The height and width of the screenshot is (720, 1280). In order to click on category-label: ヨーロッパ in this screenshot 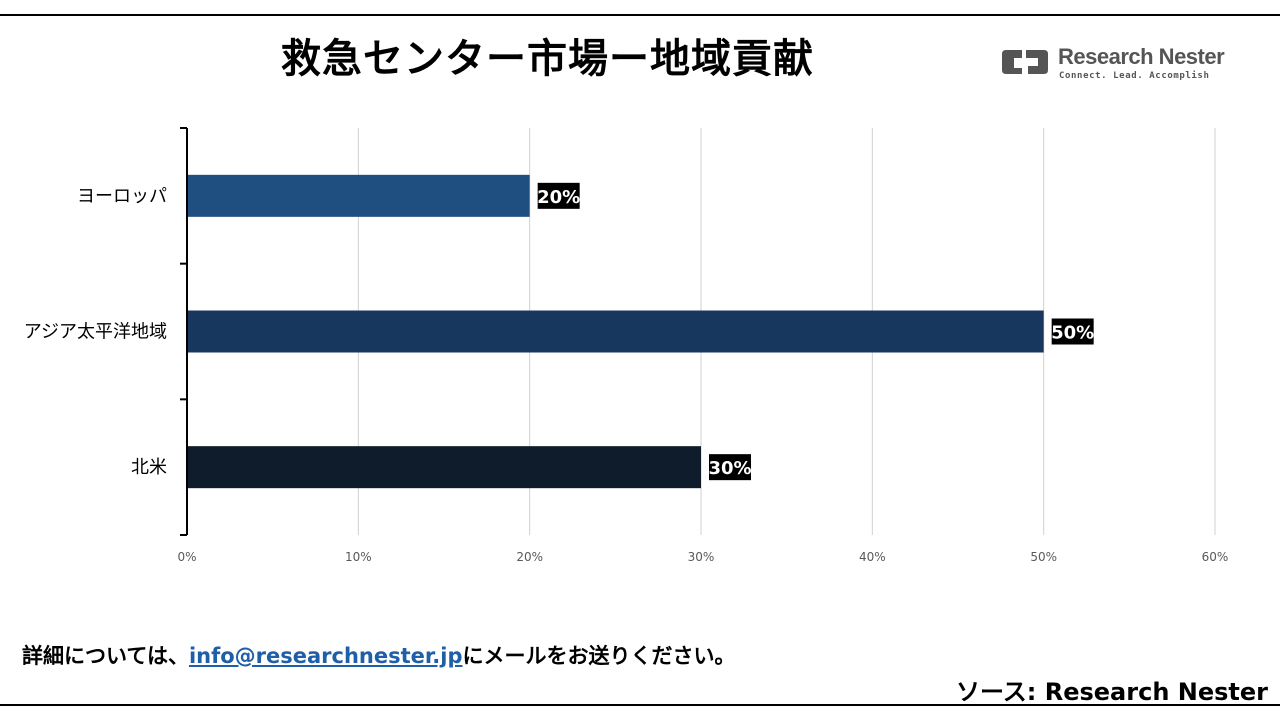, I will do `click(122, 196)`.